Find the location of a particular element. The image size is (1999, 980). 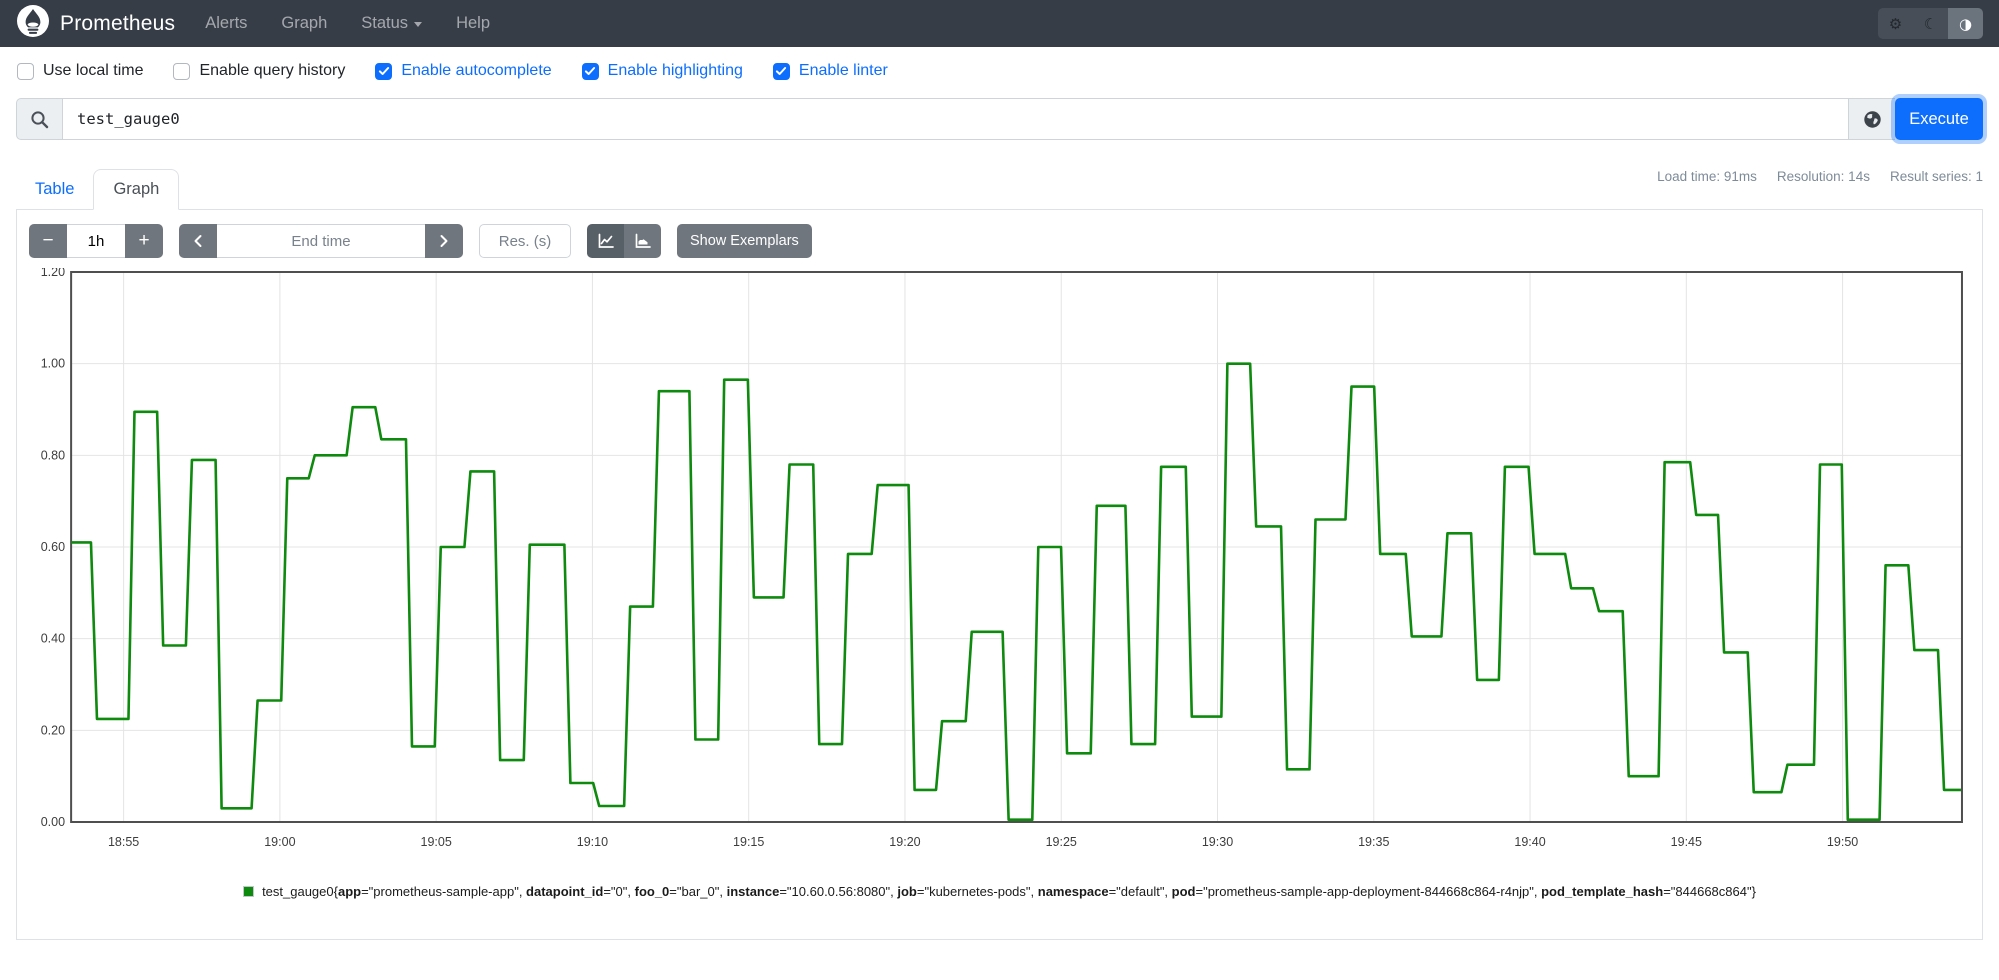

nav-link-alerts: Alerts is located at coordinates (226, 23).